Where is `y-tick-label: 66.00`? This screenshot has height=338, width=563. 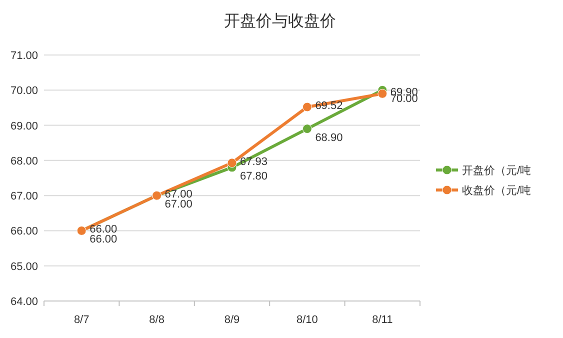 y-tick-label: 66.00 is located at coordinates (24, 232).